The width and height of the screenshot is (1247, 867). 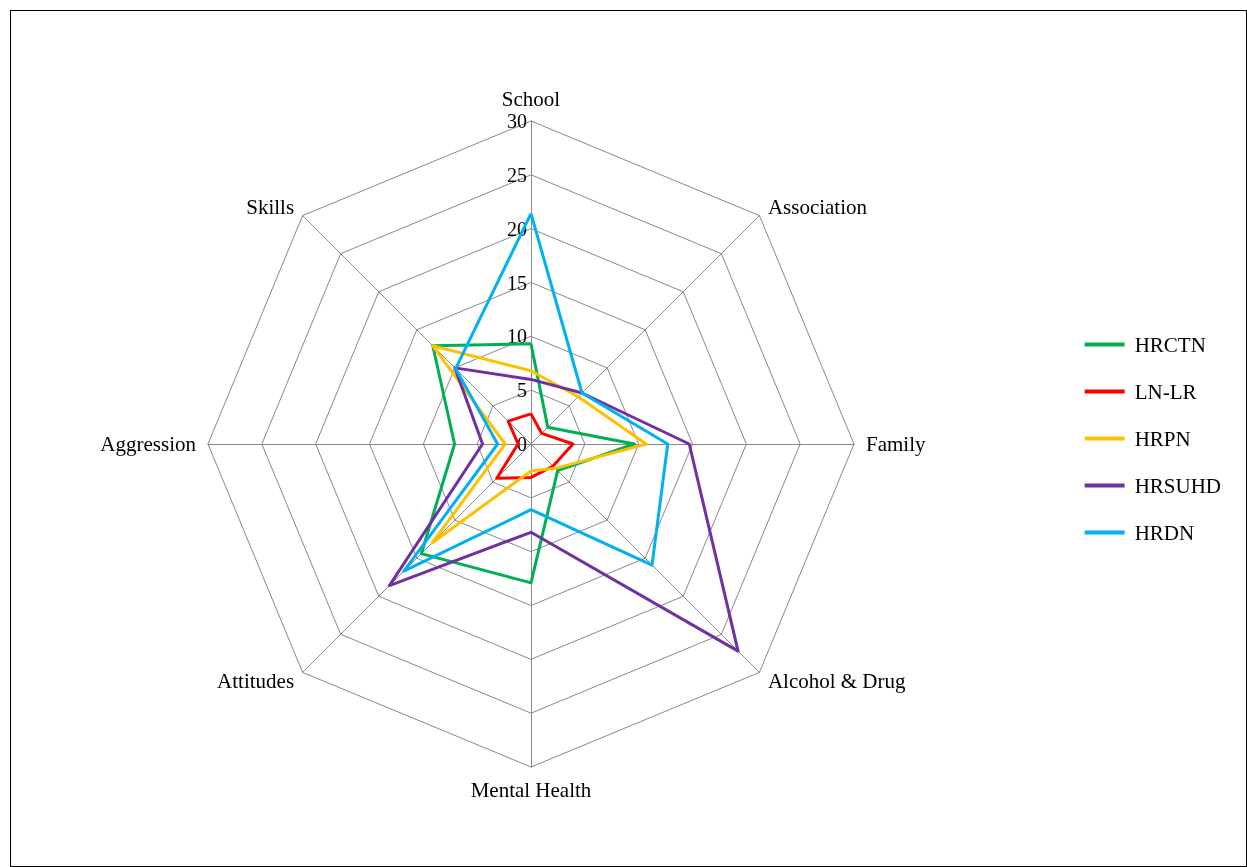 I want to click on spoke-label: Association, so click(x=817, y=207).